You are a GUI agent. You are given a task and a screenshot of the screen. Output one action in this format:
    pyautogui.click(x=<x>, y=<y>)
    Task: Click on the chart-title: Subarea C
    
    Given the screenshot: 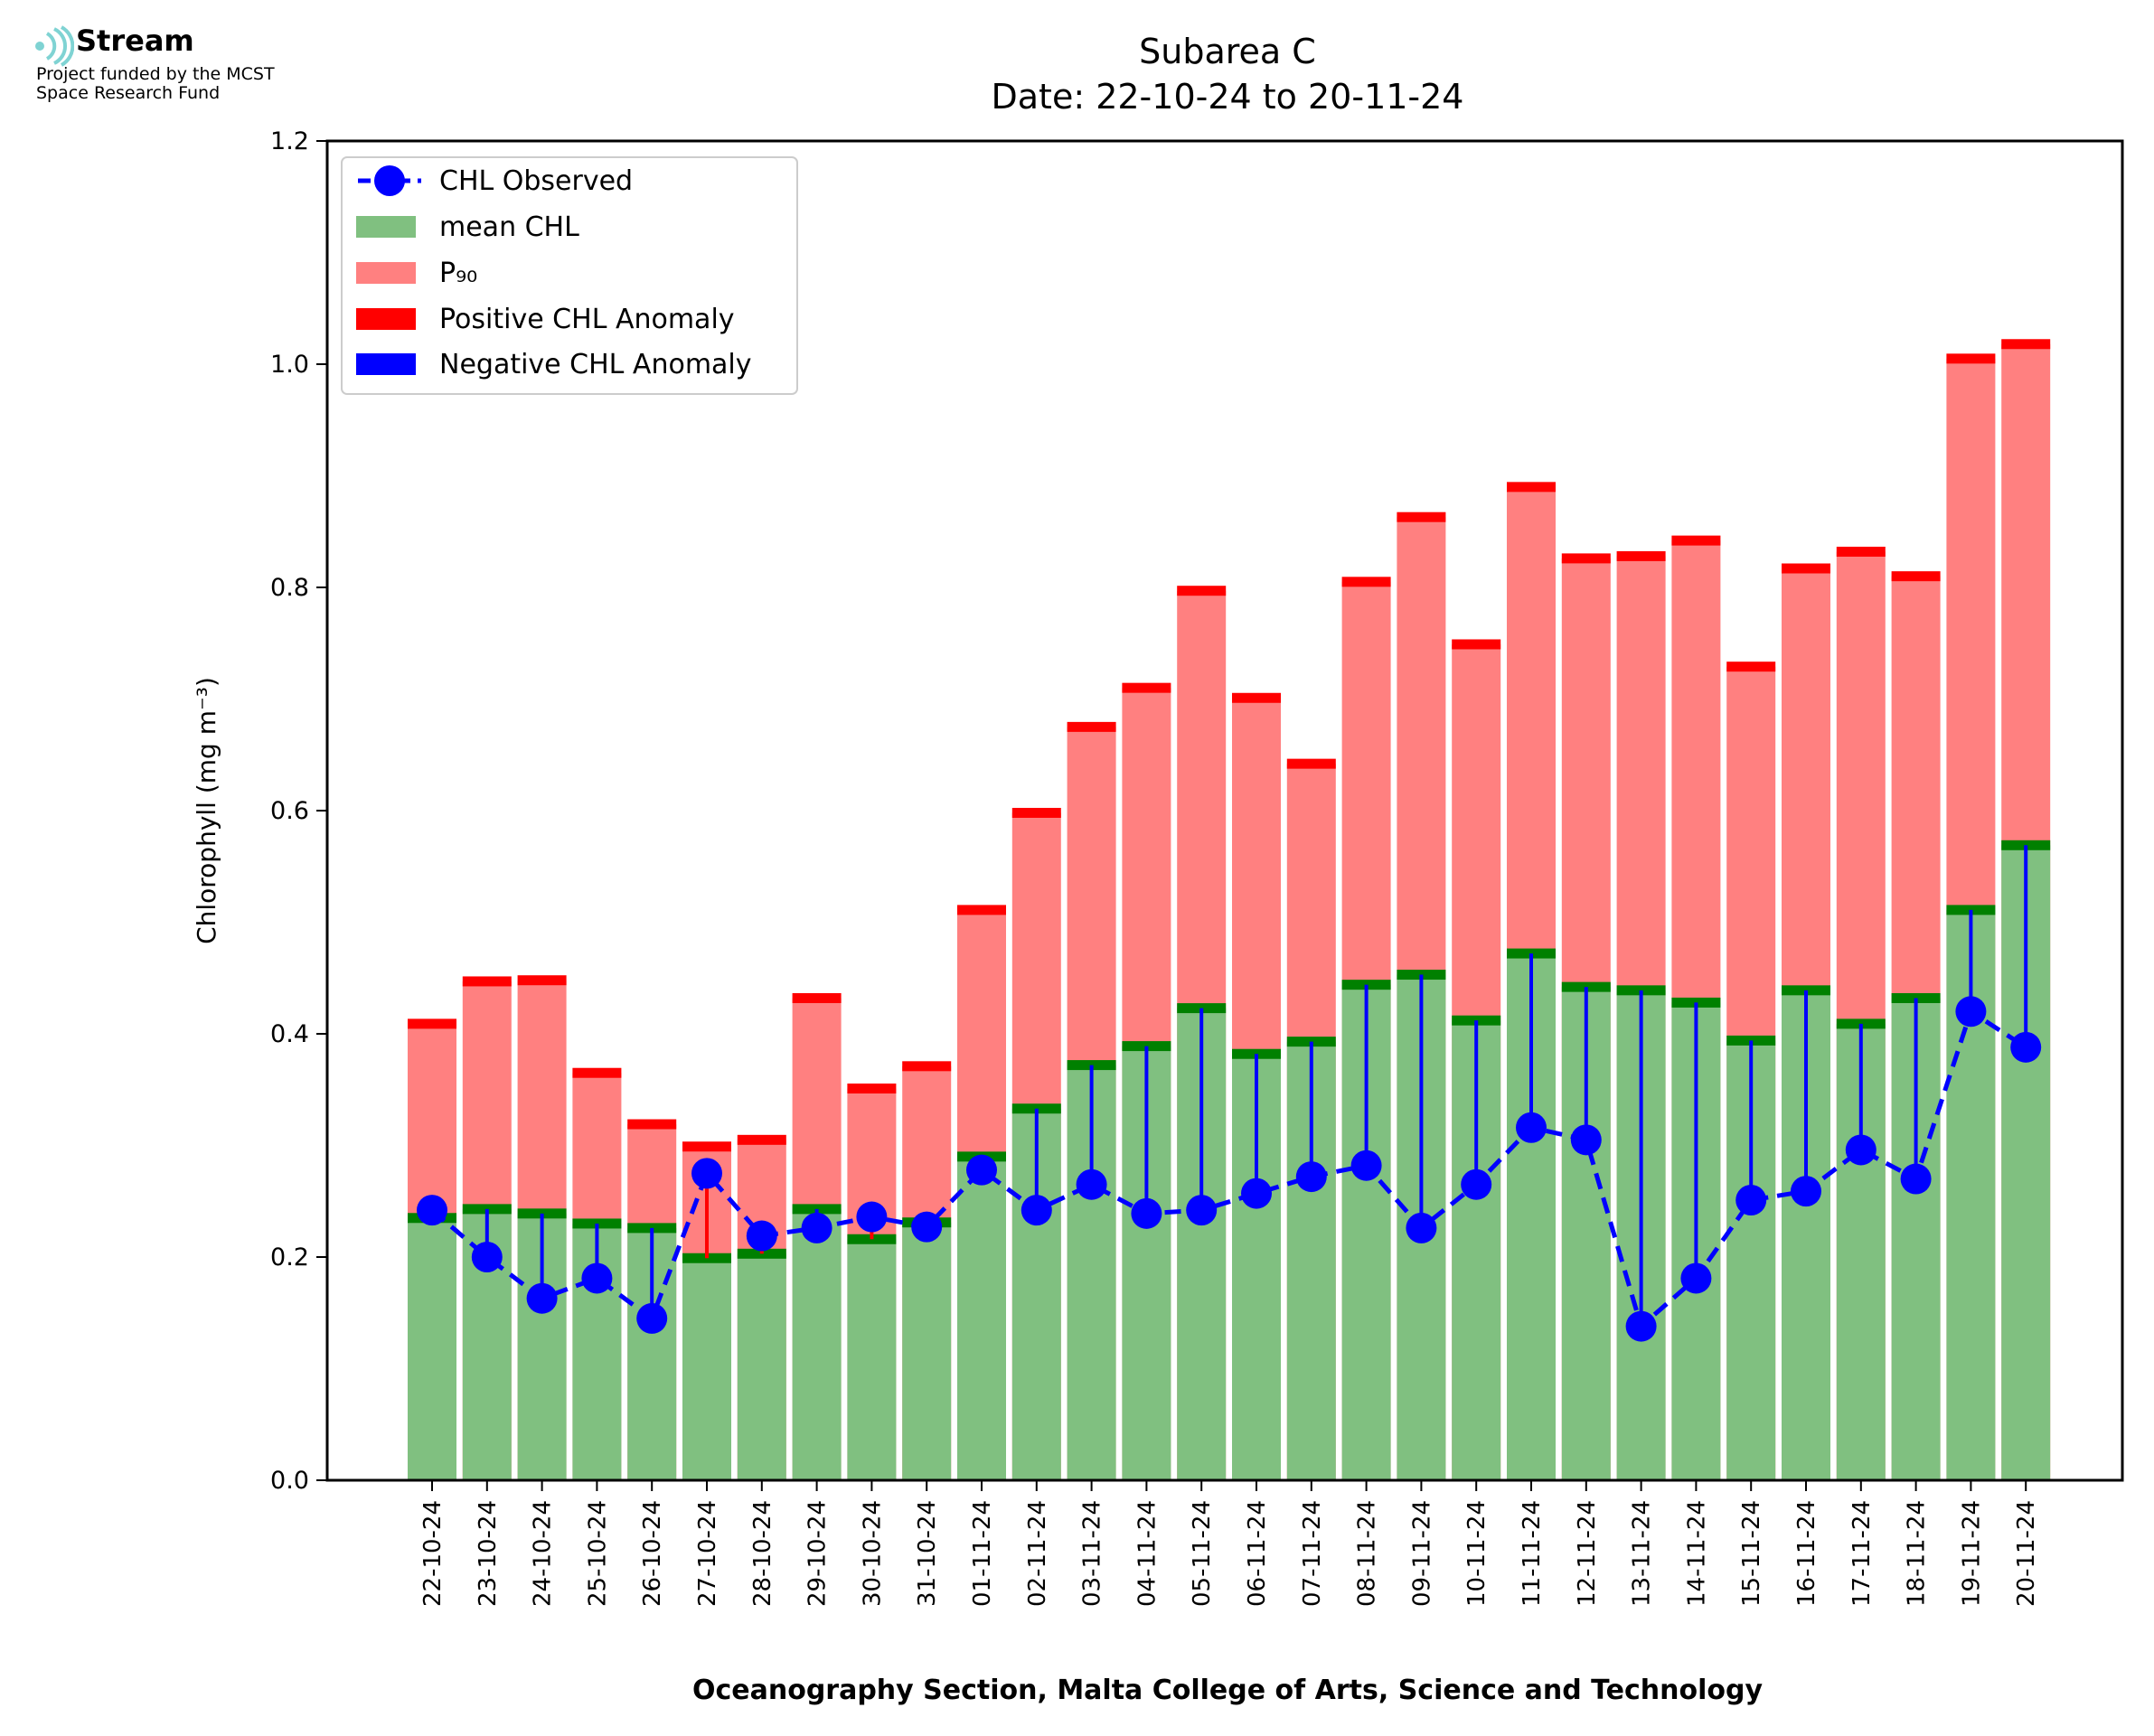 What is the action you would take?
    pyautogui.click(x=1227, y=52)
    